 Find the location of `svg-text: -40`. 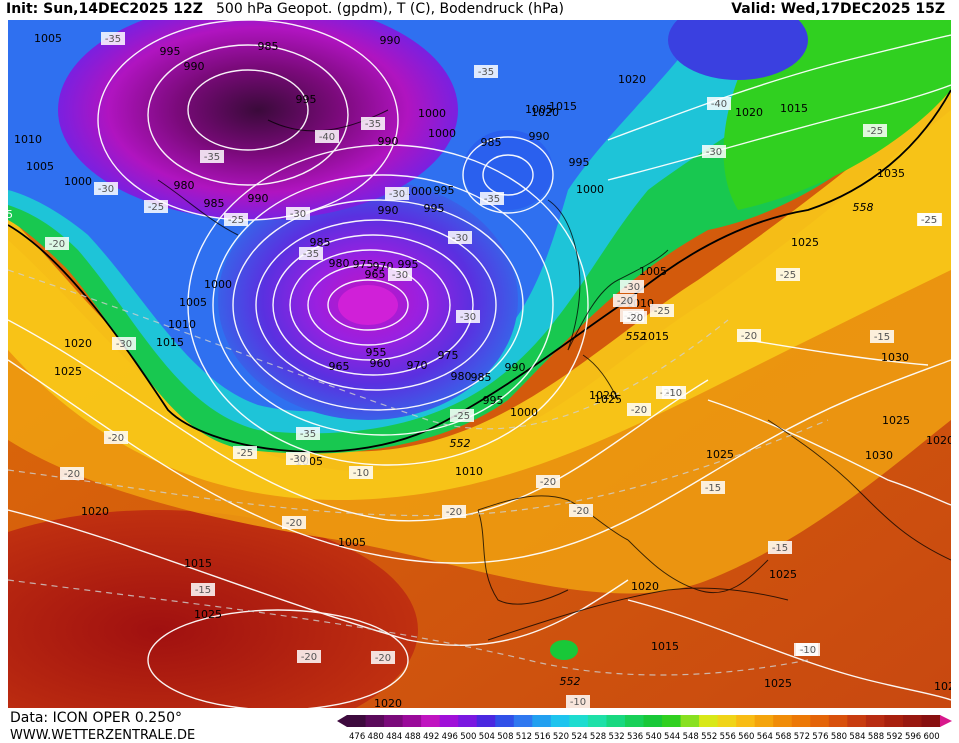

svg-text: -40 is located at coordinates (327, 137).